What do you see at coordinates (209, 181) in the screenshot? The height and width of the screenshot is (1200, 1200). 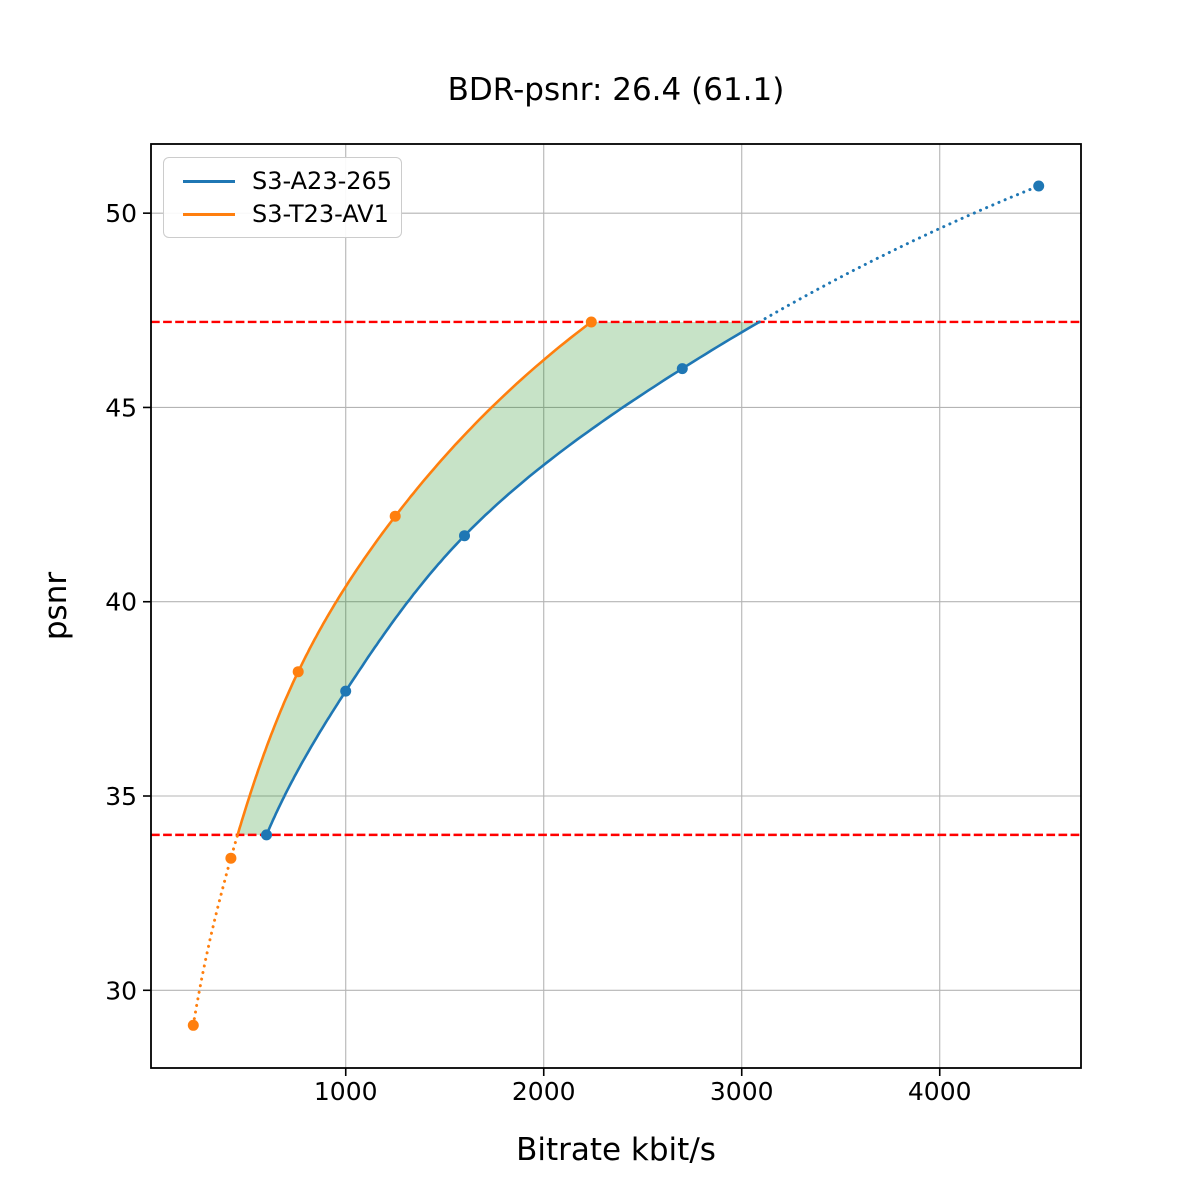 I see `legend-line-sample-blue` at bounding box center [209, 181].